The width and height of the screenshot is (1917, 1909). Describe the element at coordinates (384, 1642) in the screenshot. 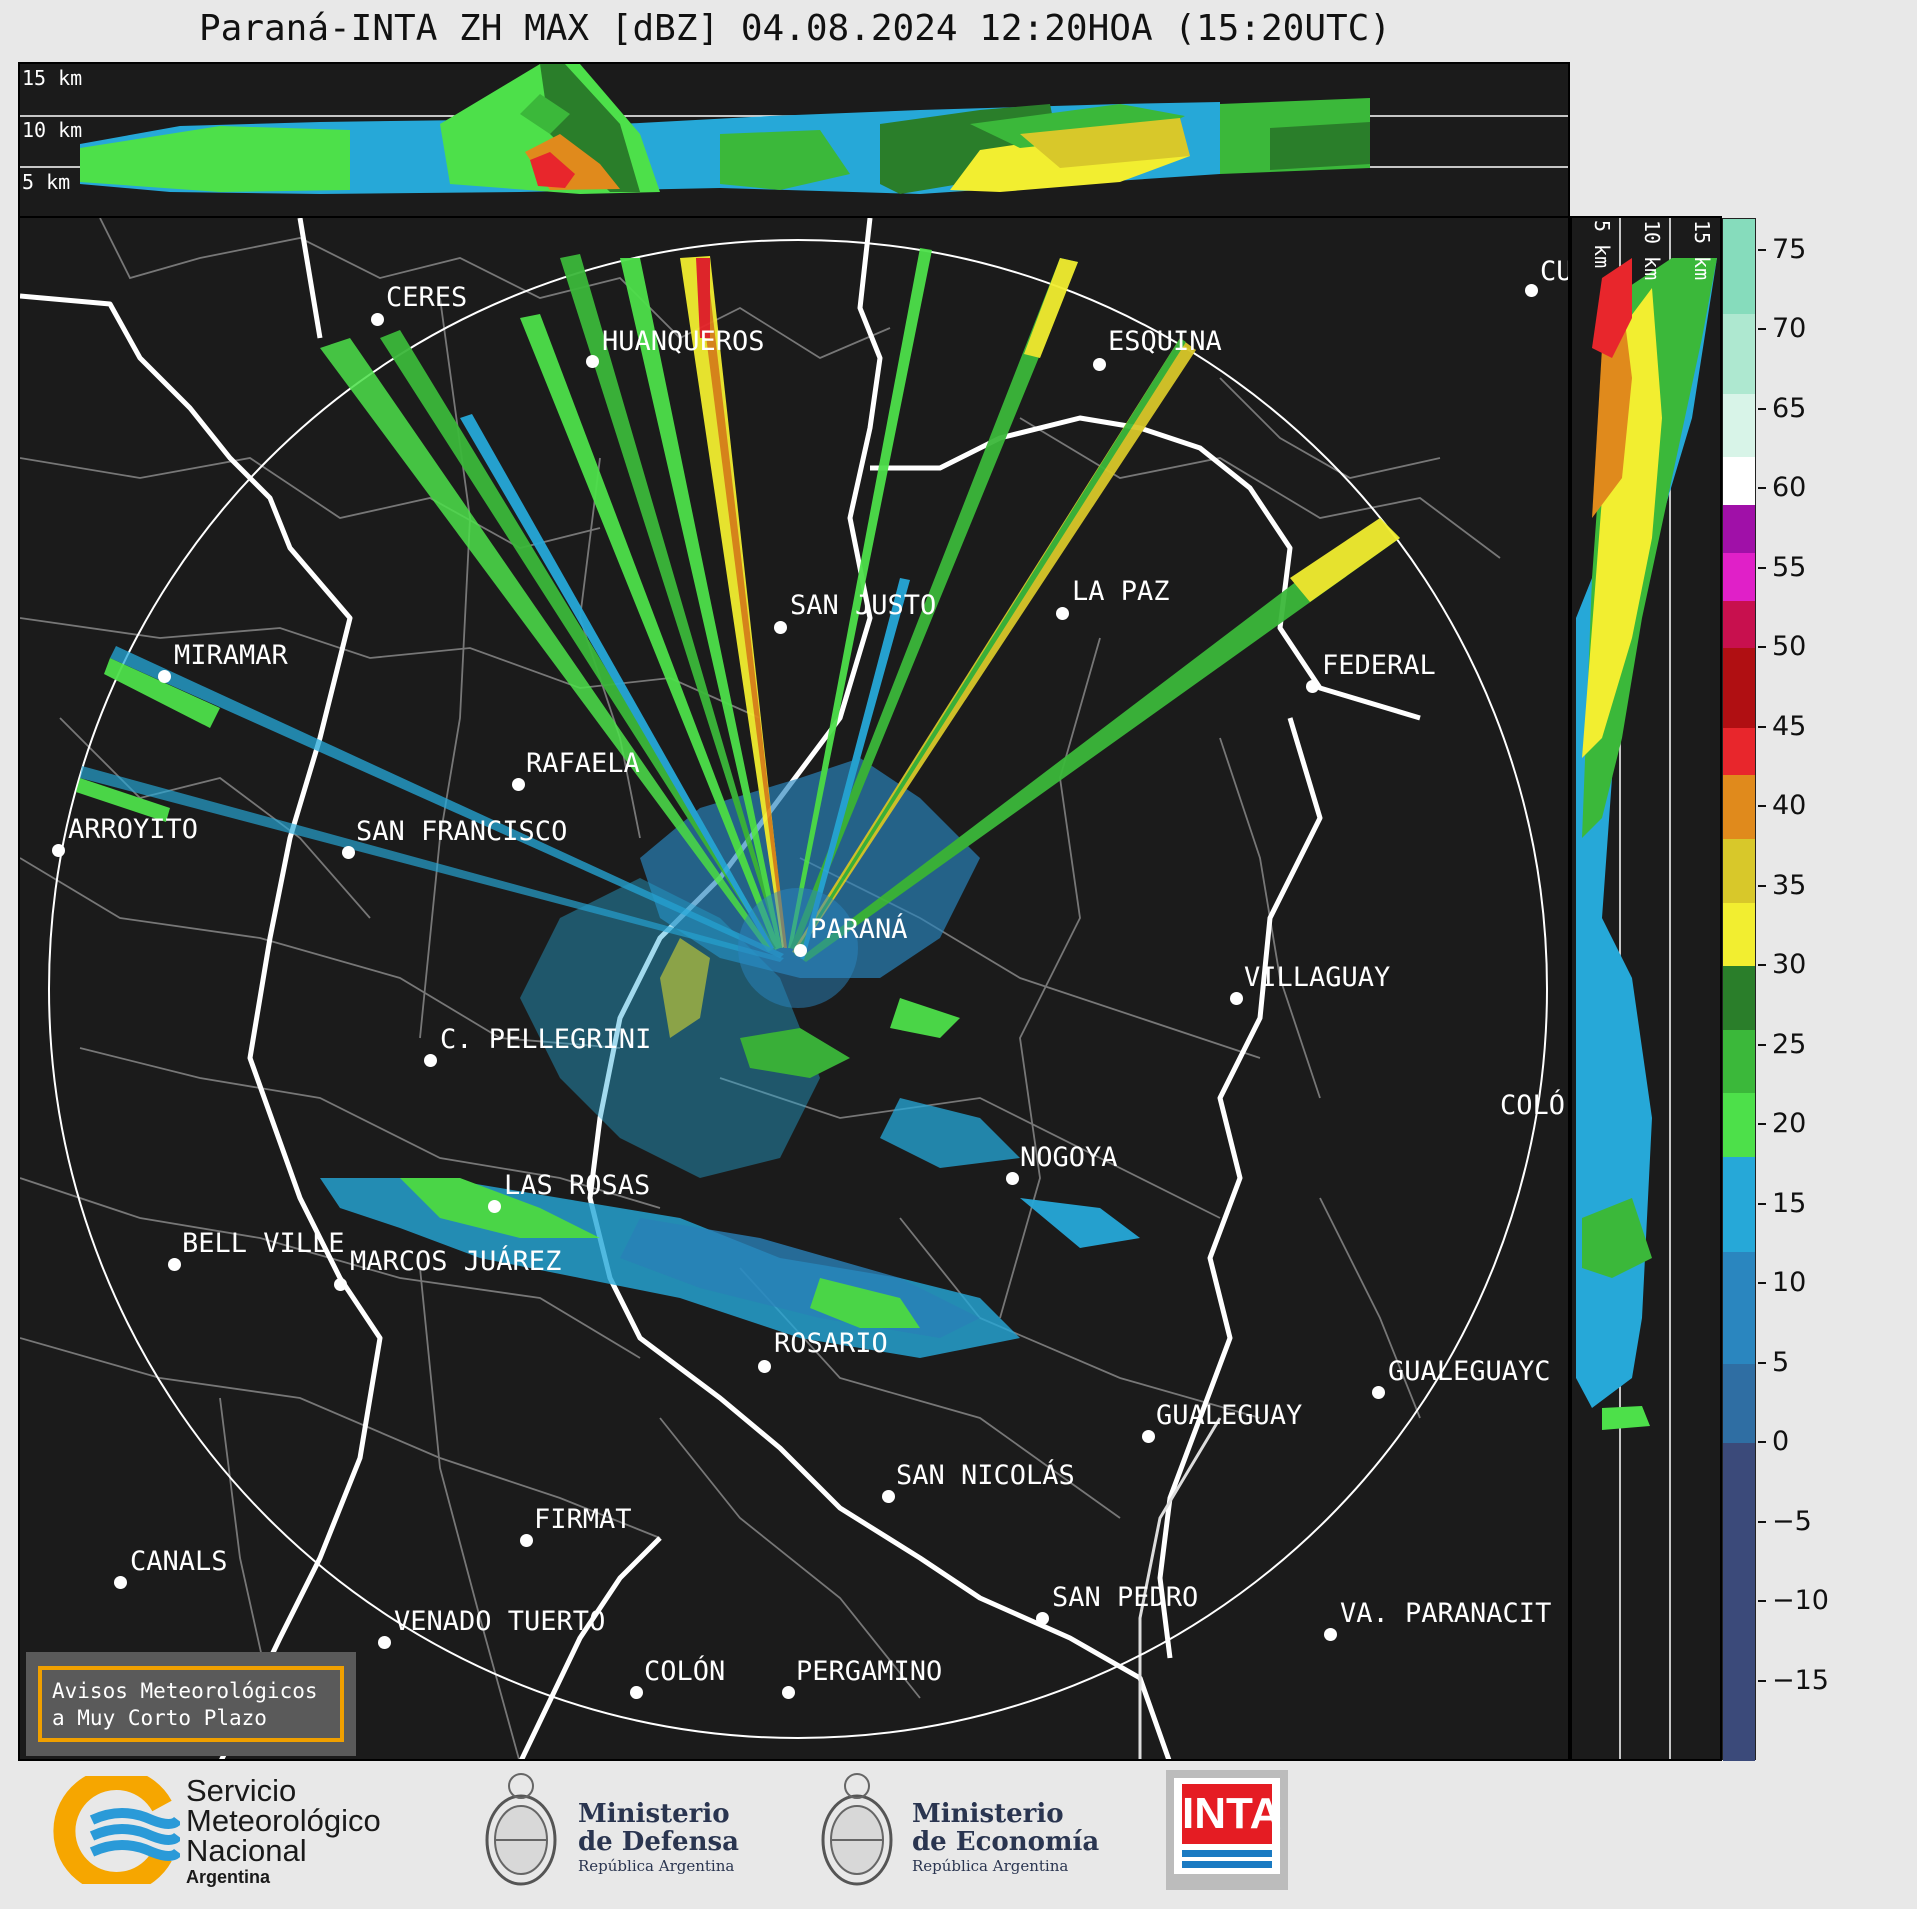

I see `city-dot-venado-tuerto` at that location.